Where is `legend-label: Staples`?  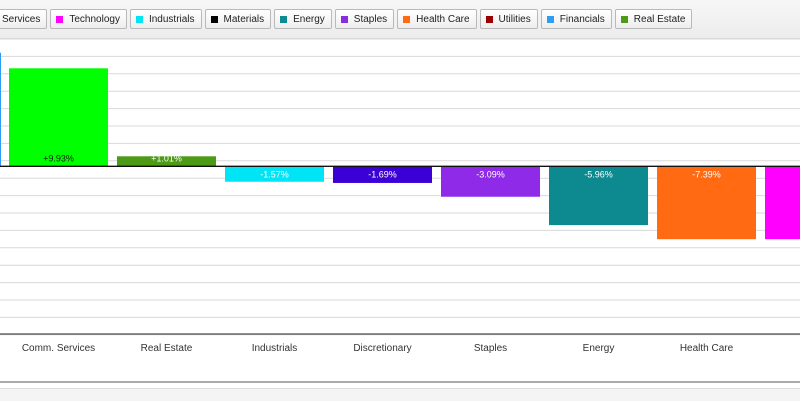 legend-label: Staples is located at coordinates (370, 19).